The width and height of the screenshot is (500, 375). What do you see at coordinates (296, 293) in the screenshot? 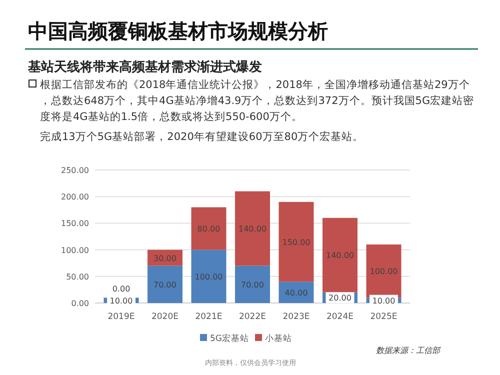
I see `data-label: 40.00` at bounding box center [296, 293].